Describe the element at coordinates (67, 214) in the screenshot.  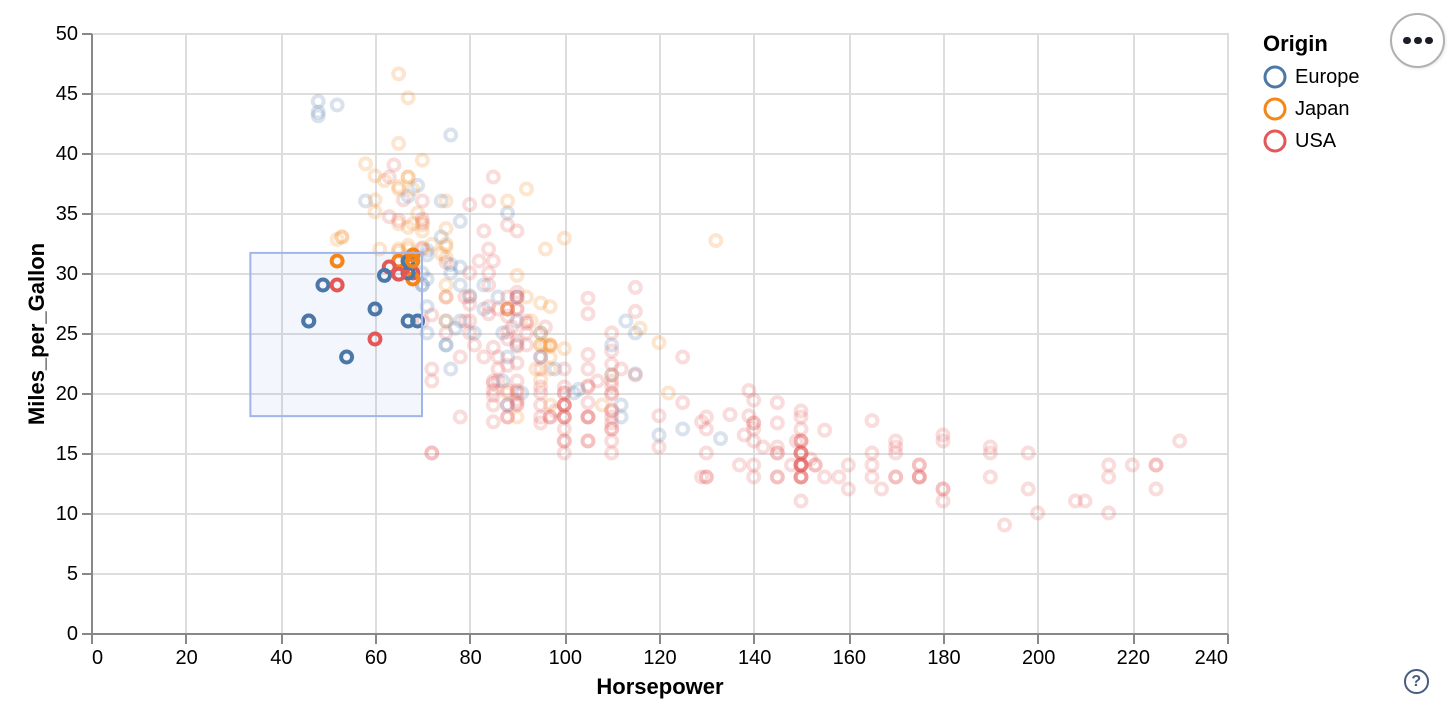
I see `svg-text: 35` at that location.